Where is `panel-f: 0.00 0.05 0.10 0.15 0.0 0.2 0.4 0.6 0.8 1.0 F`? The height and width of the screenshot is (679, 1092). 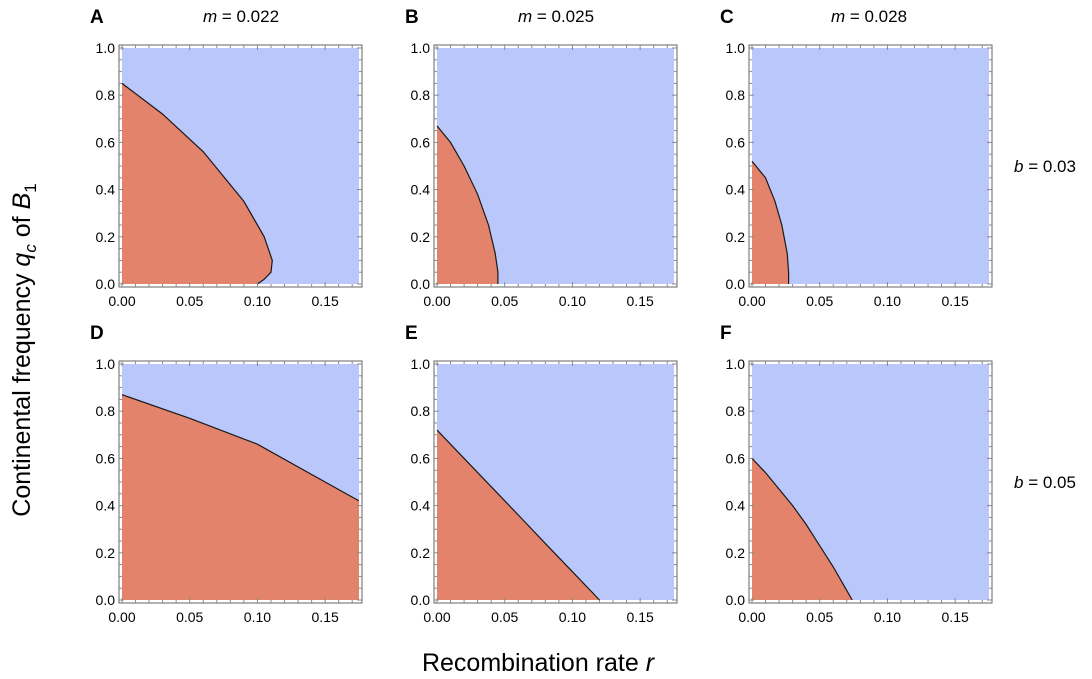 panel-f: 0.00 0.05 0.10 0.15 0.0 0.2 0.4 0.6 0.8 1.0 F is located at coordinates (856, 474).